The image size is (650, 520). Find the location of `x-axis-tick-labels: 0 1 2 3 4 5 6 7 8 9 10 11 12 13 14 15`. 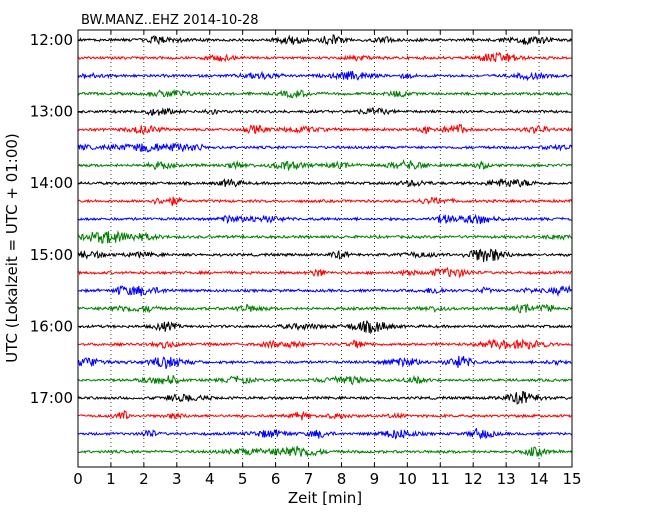

x-axis-tick-labels: 0 1 2 3 4 5 6 7 8 9 10 11 12 13 14 15 is located at coordinates (327, 479).